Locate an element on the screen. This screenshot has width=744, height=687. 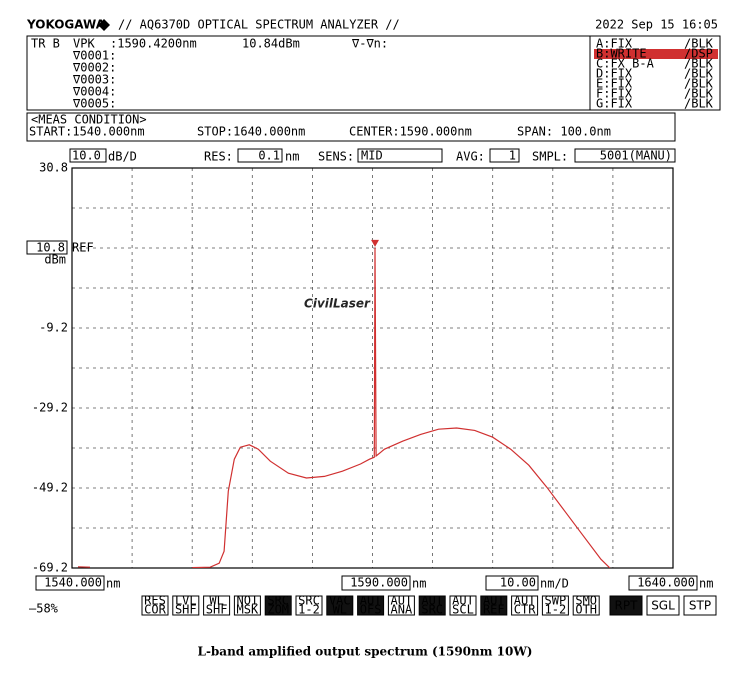
meas-box is located at coordinates (351, 127).